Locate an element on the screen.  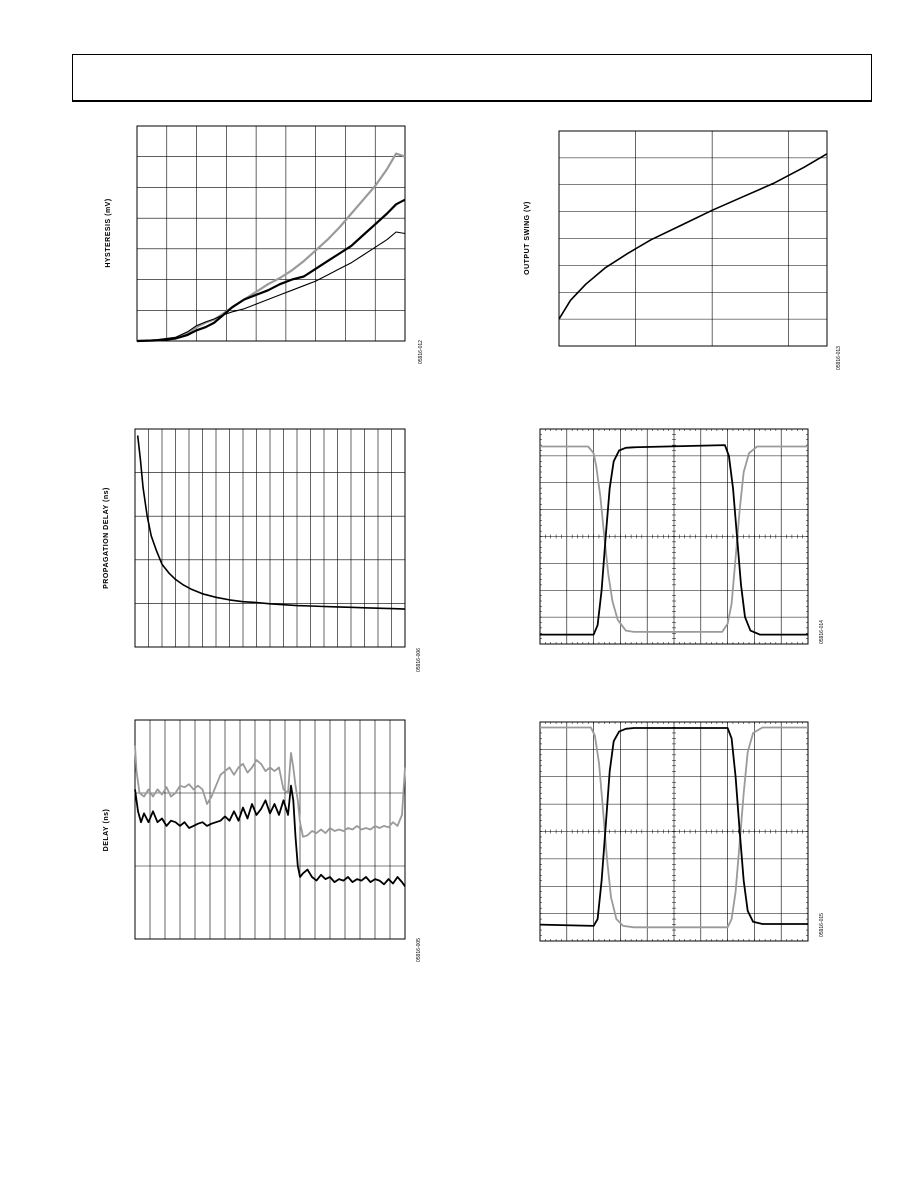
output-swing-plot-frame is located at coordinates (693, 238).